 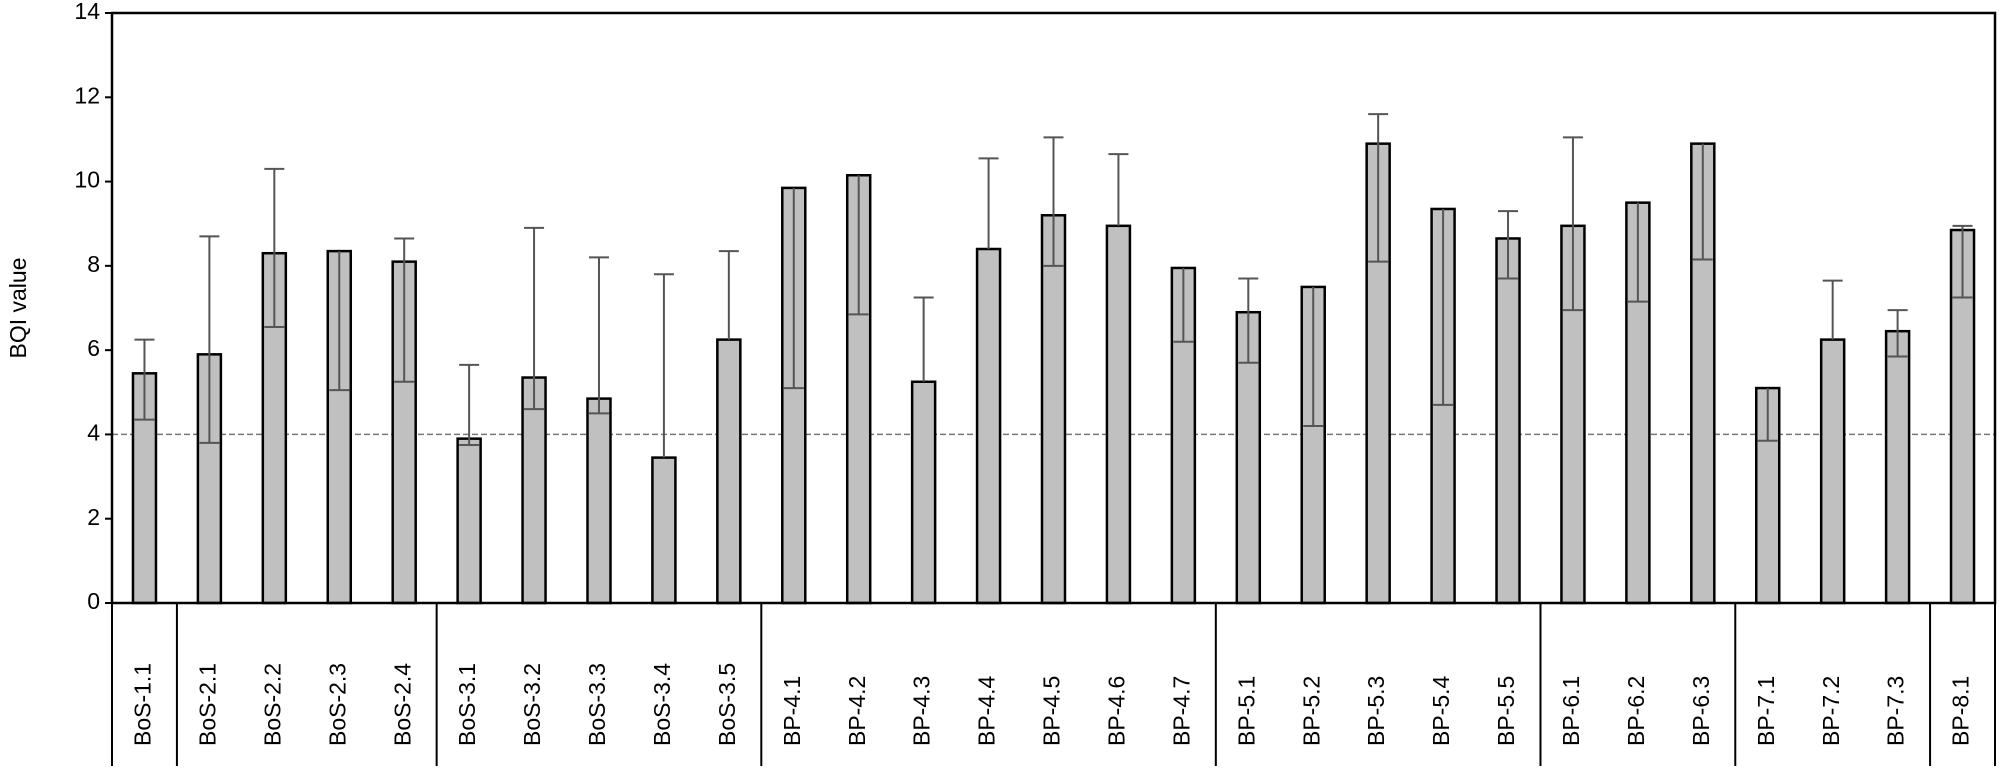 What do you see at coordinates (93, 601) in the screenshot?
I see `y-tick-label: 0` at bounding box center [93, 601].